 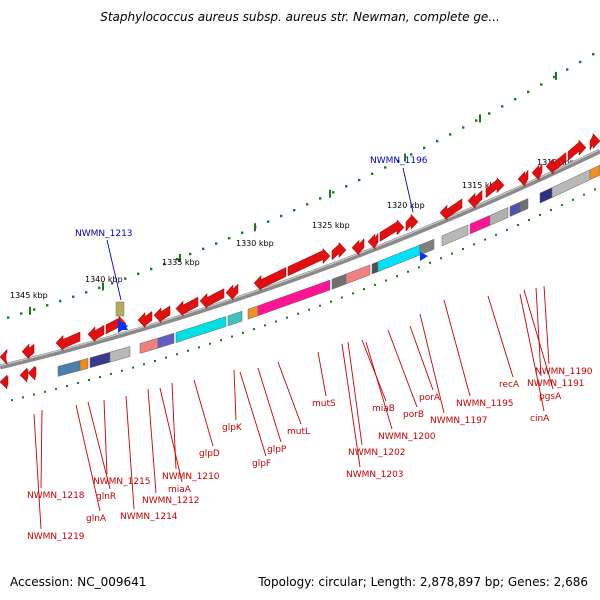 What do you see at coordinates (540, 419) in the screenshot?
I see `gene-label: cinA` at bounding box center [540, 419].